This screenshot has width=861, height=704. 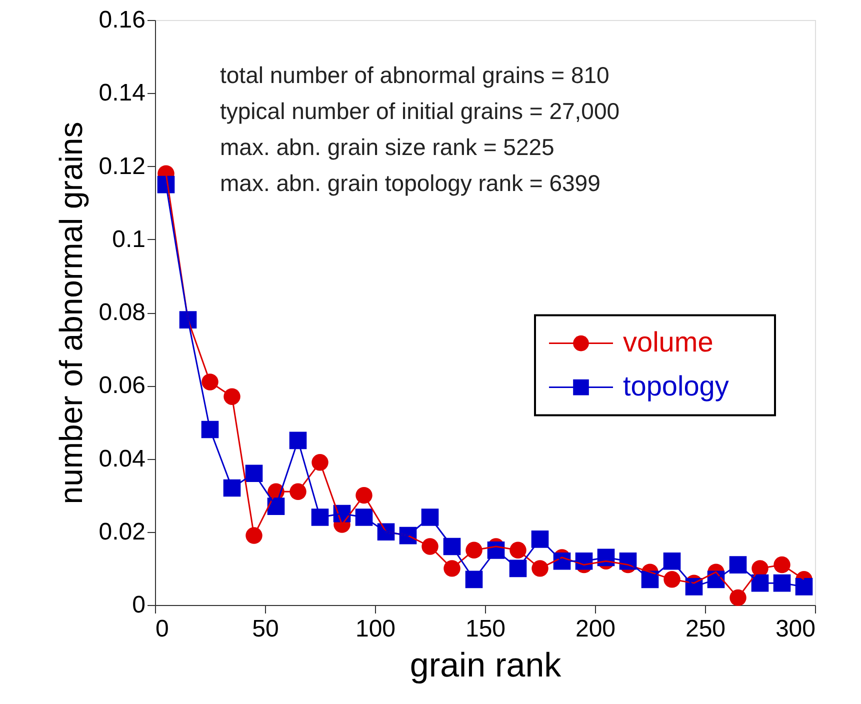 I want to click on legend-label: topology, so click(x=676, y=386).